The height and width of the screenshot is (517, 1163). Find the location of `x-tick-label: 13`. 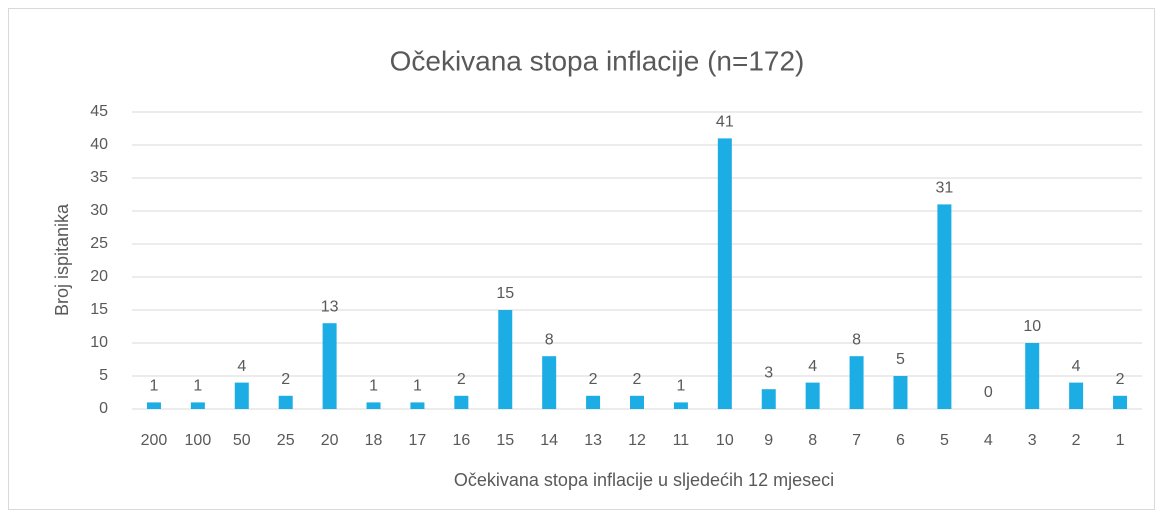

x-tick-label: 13 is located at coordinates (593, 440).